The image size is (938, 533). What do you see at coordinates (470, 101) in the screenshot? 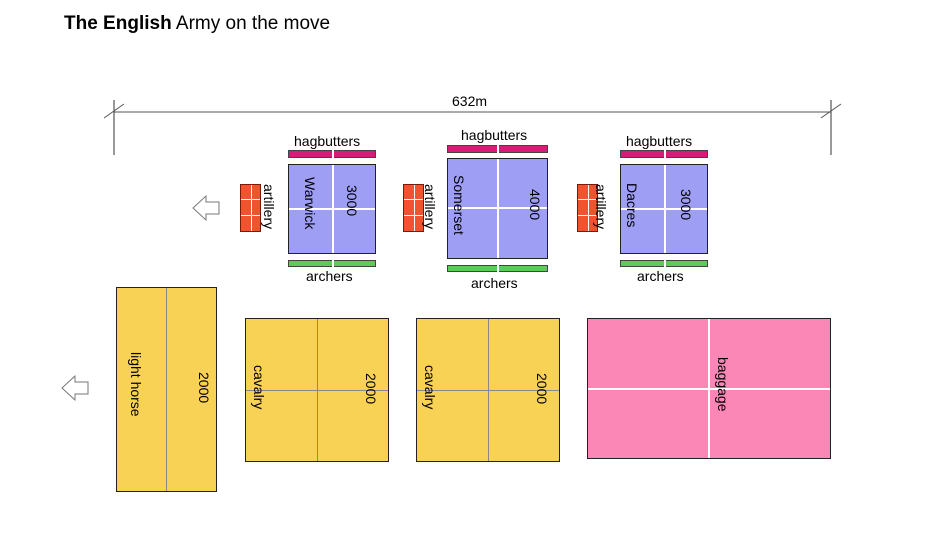
I see `measure-label: 632m` at bounding box center [470, 101].